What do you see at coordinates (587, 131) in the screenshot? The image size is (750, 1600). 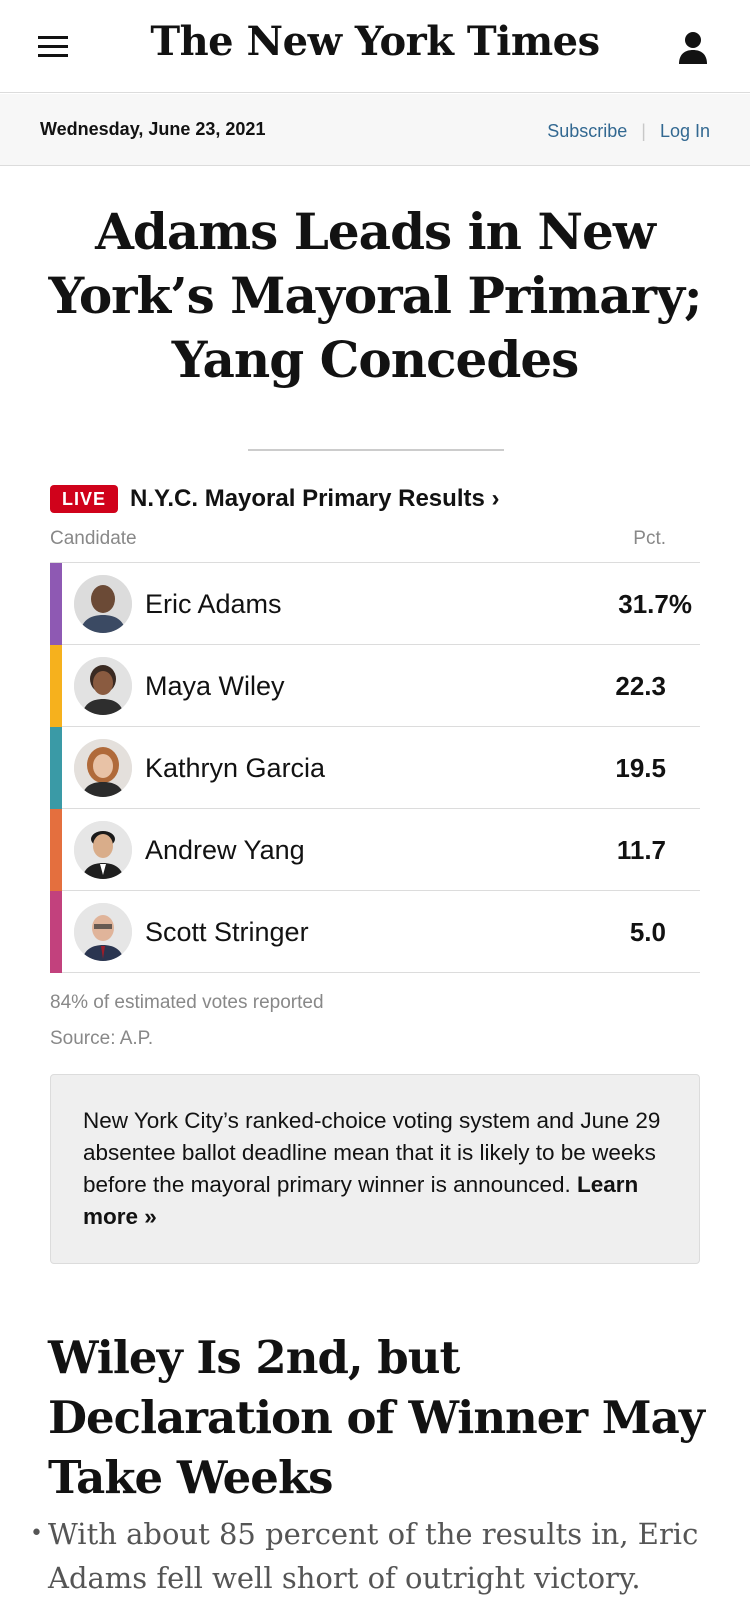 I see `subscribe-link: Subscribe` at bounding box center [587, 131].